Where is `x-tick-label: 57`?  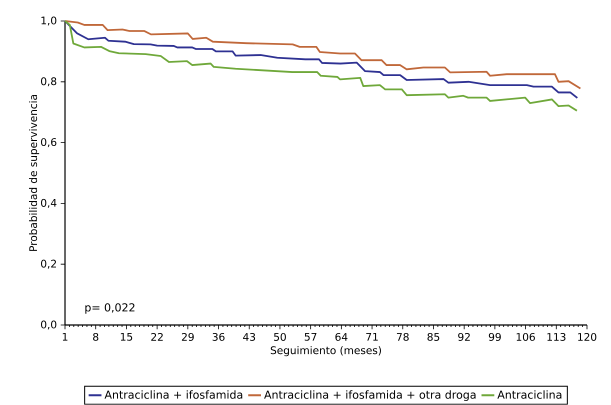 x-tick-label: 57 is located at coordinates (310, 337).